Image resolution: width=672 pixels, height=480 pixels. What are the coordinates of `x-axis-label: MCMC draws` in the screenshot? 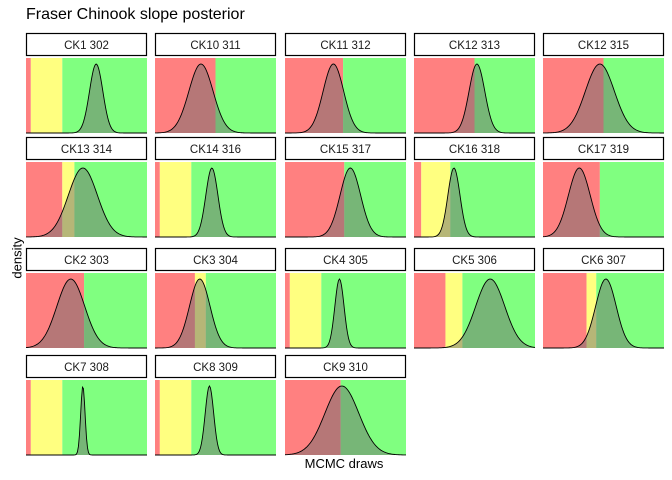 It's located at (344, 463).